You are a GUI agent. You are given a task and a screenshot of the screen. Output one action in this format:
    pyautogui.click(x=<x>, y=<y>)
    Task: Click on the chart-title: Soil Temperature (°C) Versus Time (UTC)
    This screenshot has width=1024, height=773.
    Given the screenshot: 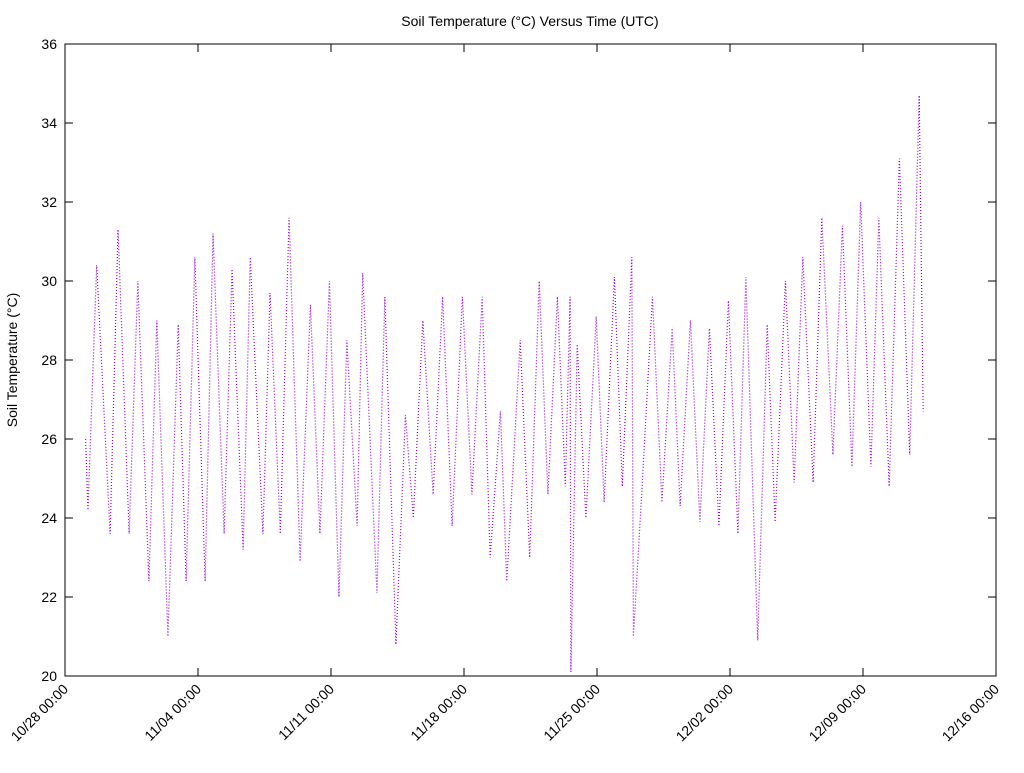 What is the action you would take?
    pyautogui.click(x=529, y=21)
    